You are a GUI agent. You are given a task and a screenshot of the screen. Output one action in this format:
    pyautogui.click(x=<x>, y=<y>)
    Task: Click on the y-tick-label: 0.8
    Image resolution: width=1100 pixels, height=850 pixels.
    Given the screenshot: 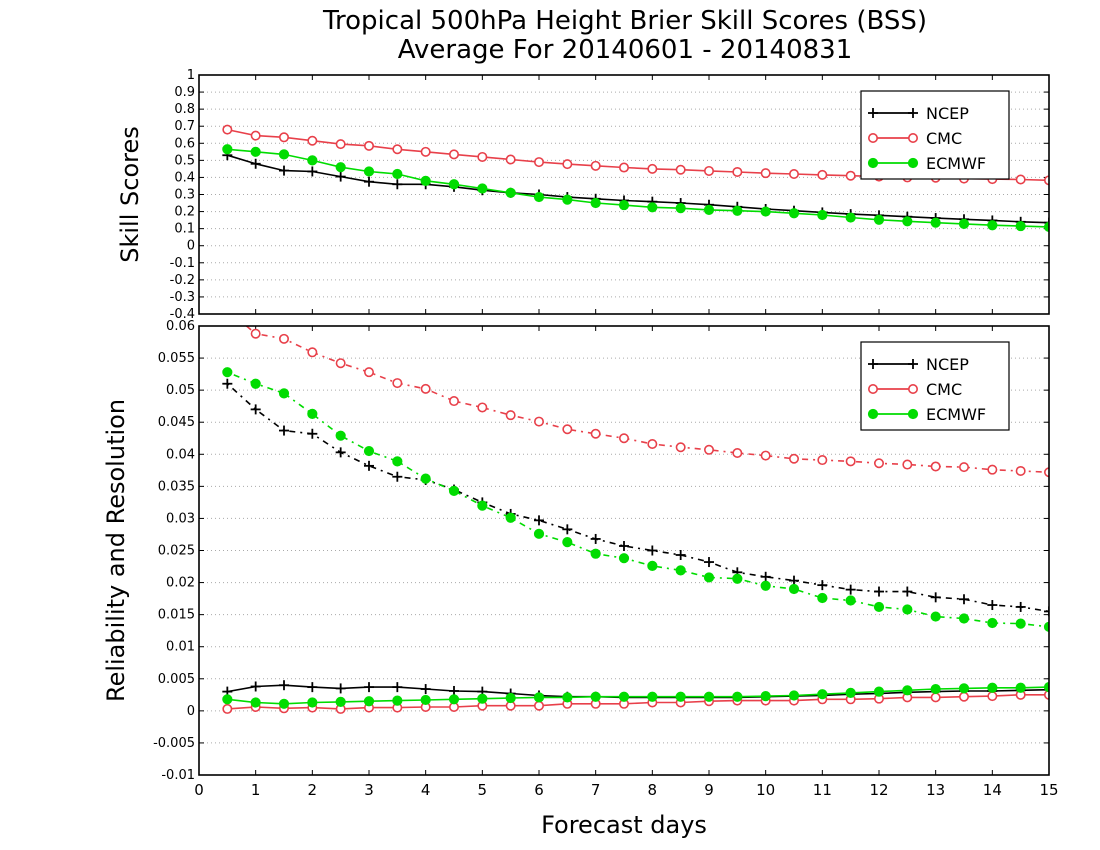 What is the action you would take?
    pyautogui.click(x=184, y=109)
    